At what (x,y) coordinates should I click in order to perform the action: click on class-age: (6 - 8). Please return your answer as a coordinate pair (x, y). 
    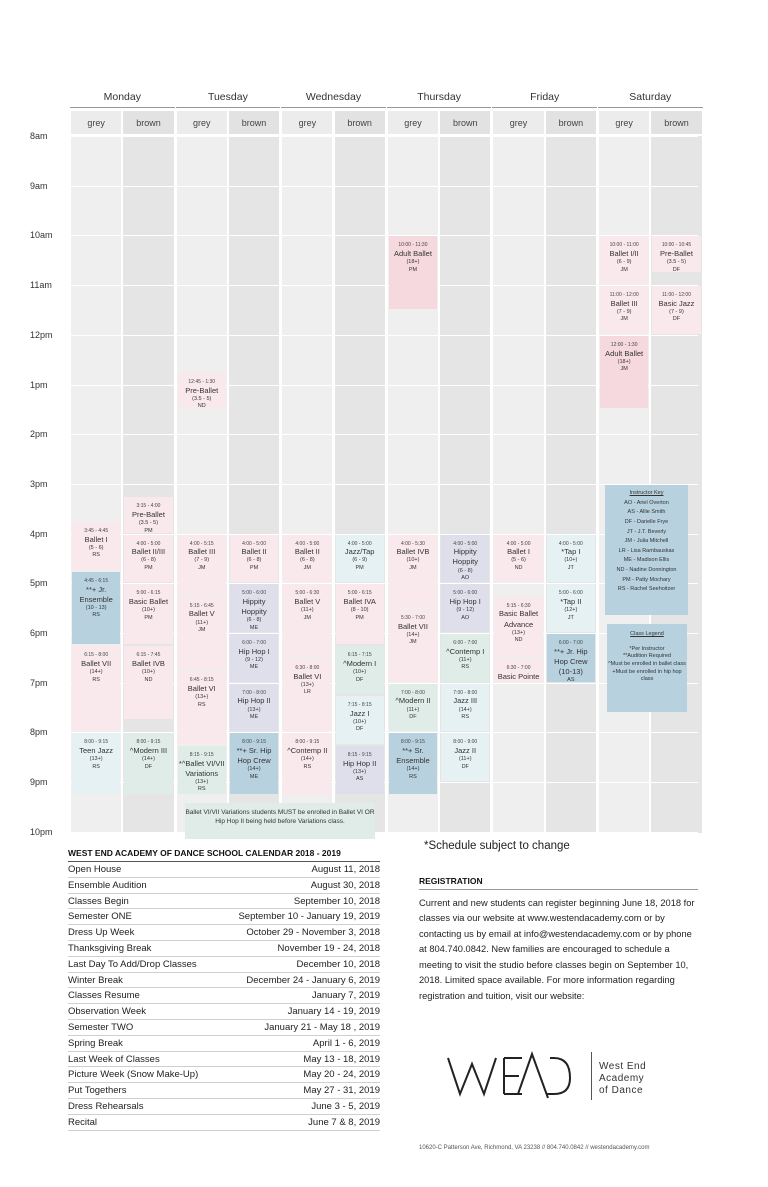
    Looking at the image, I should click on (148, 560).